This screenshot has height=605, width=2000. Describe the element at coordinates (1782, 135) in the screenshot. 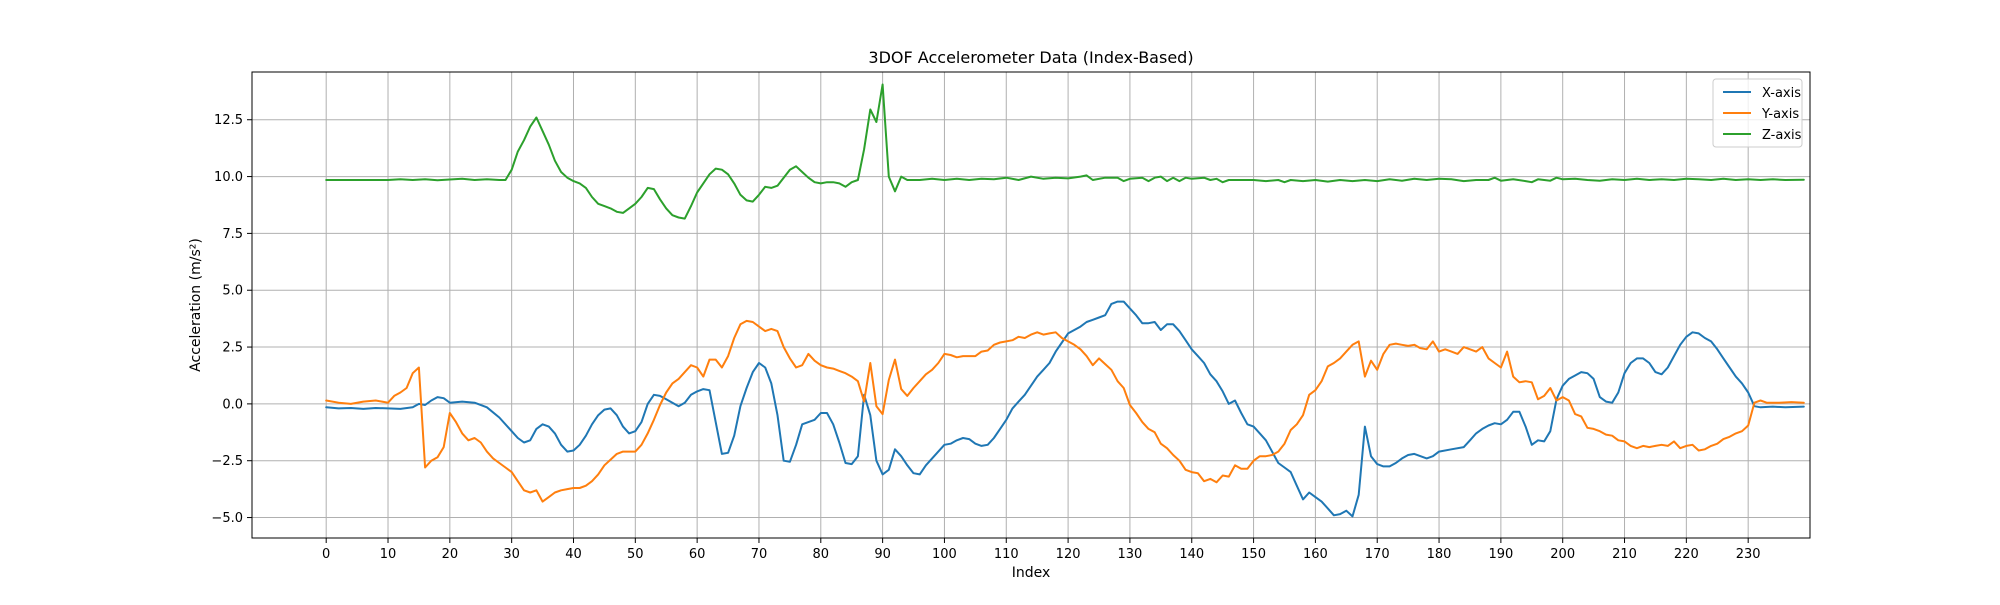

I see `legend-label-z-axis: Z-axis` at that location.